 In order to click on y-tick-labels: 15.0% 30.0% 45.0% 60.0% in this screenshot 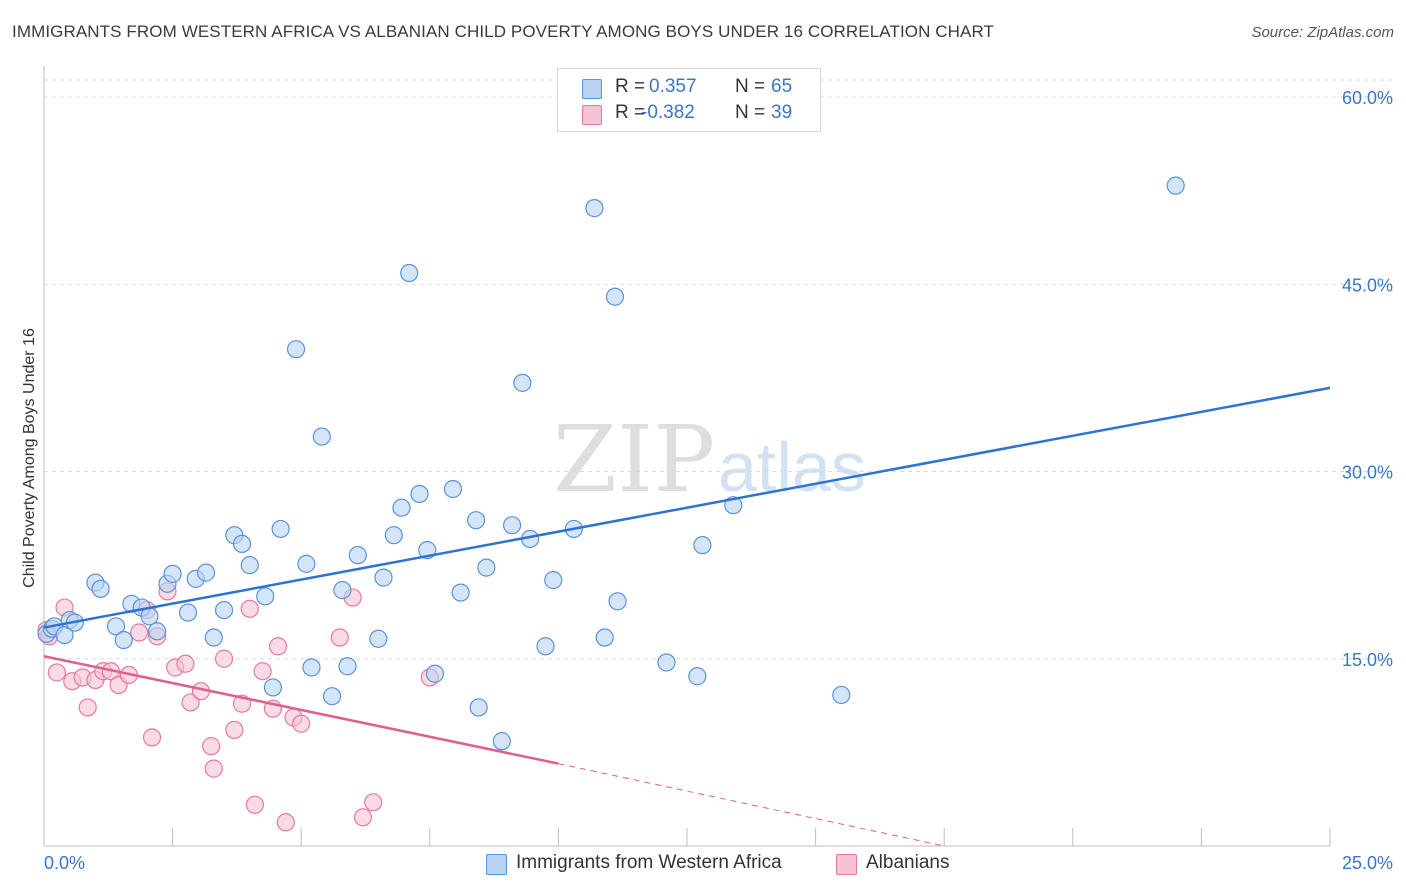, I will do `click(1367, 379)`.